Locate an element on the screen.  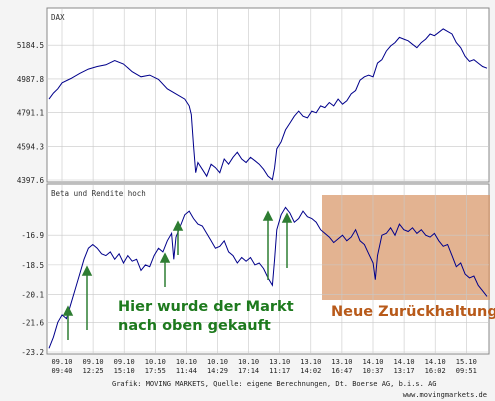
arrow-4-icon is located at coordinates (178, 225).